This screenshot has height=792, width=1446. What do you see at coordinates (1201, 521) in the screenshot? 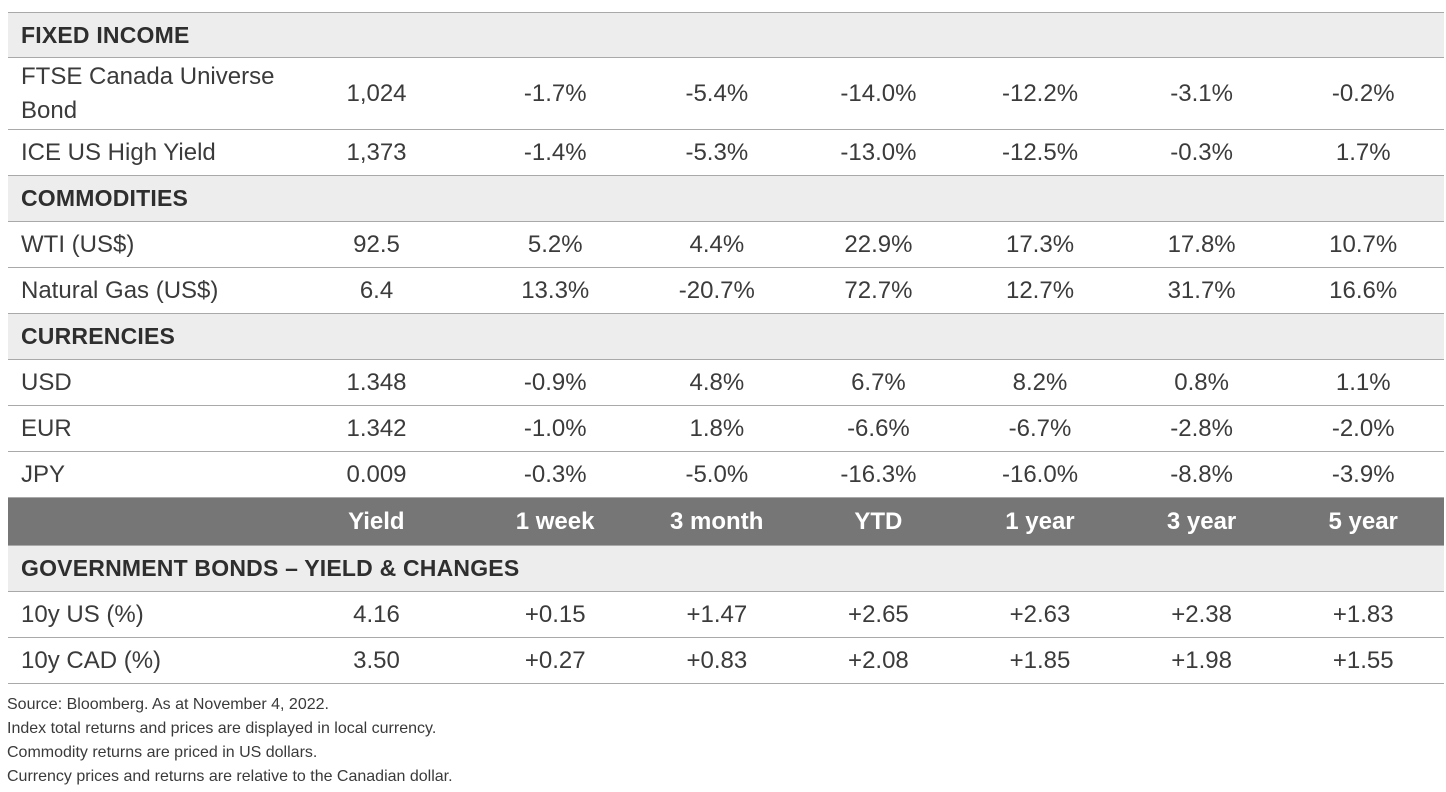
I see `column-header-3-year: 3 year` at bounding box center [1201, 521].